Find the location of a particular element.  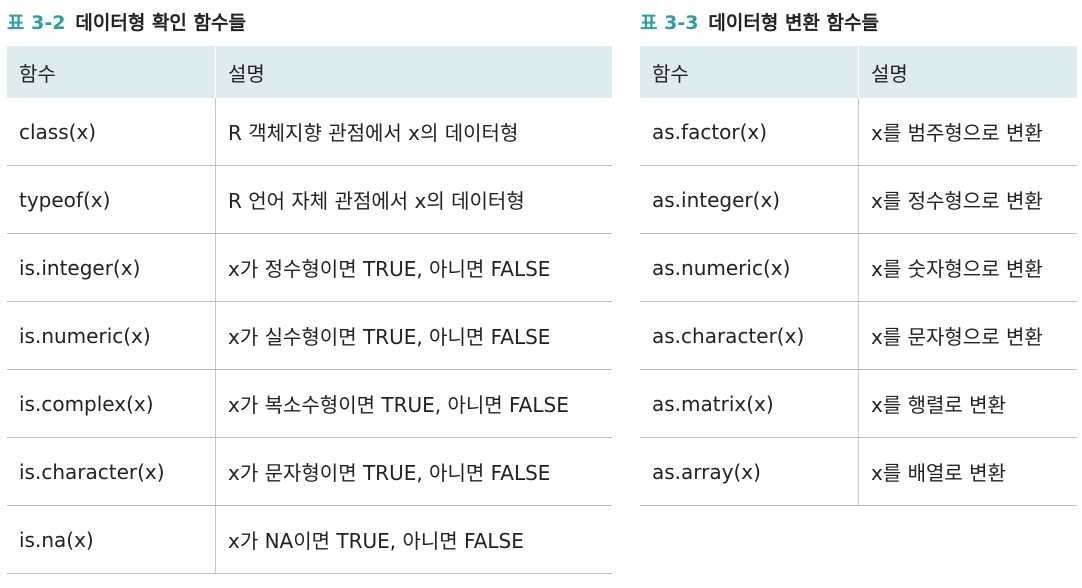

table-row: as.character(x) x를 문자형으로 변환 is located at coordinates (858, 335).